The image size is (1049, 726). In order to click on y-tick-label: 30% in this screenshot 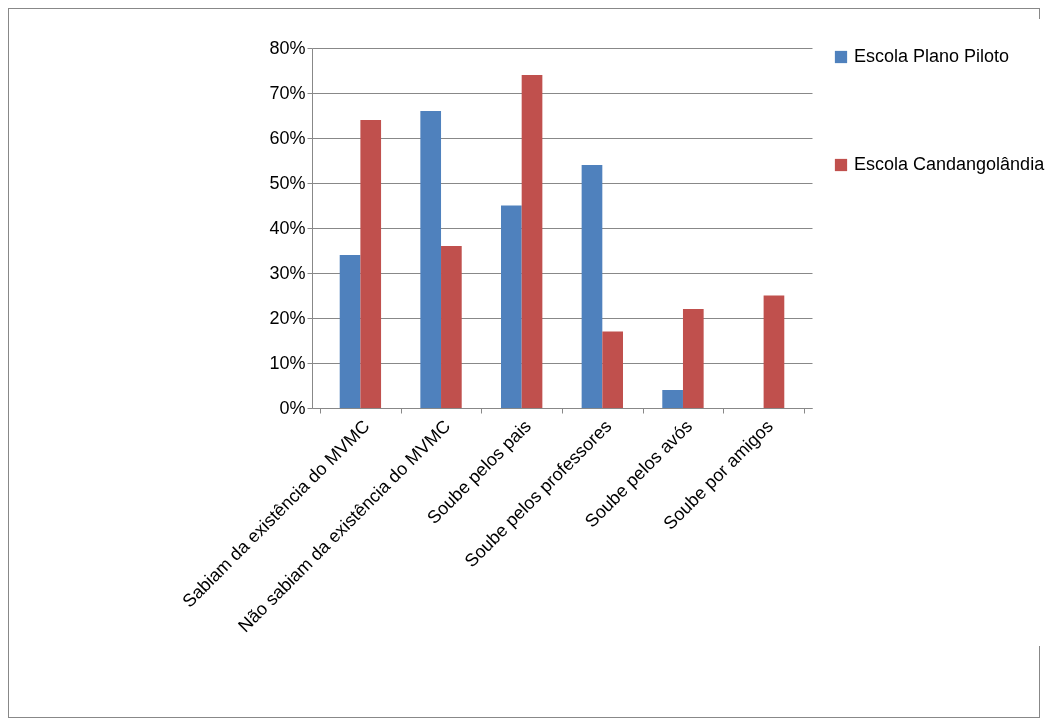, I will do `click(287, 272)`.